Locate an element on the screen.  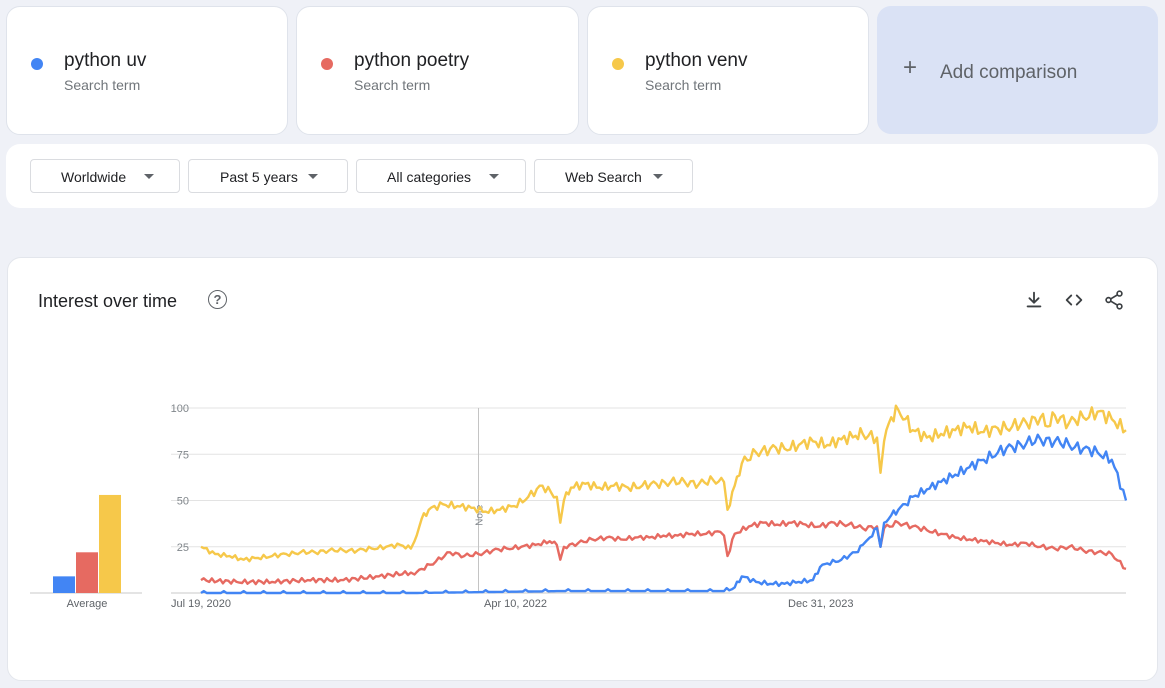
add-comparison-label: Add comparison is located at coordinates (1009, 72).